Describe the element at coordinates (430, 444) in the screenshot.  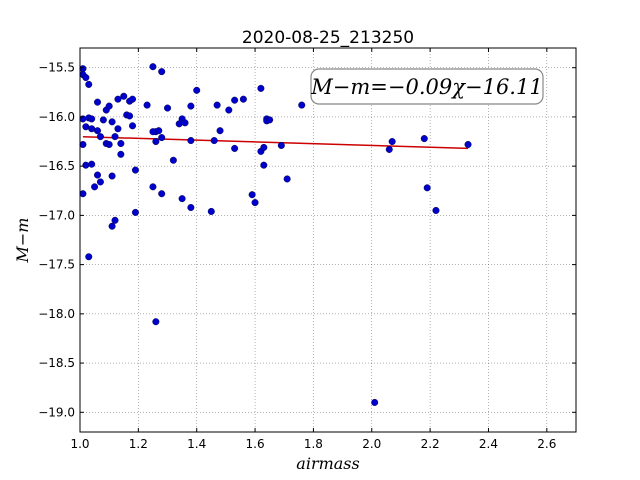
I see `x-tick-label: 2.2` at that location.